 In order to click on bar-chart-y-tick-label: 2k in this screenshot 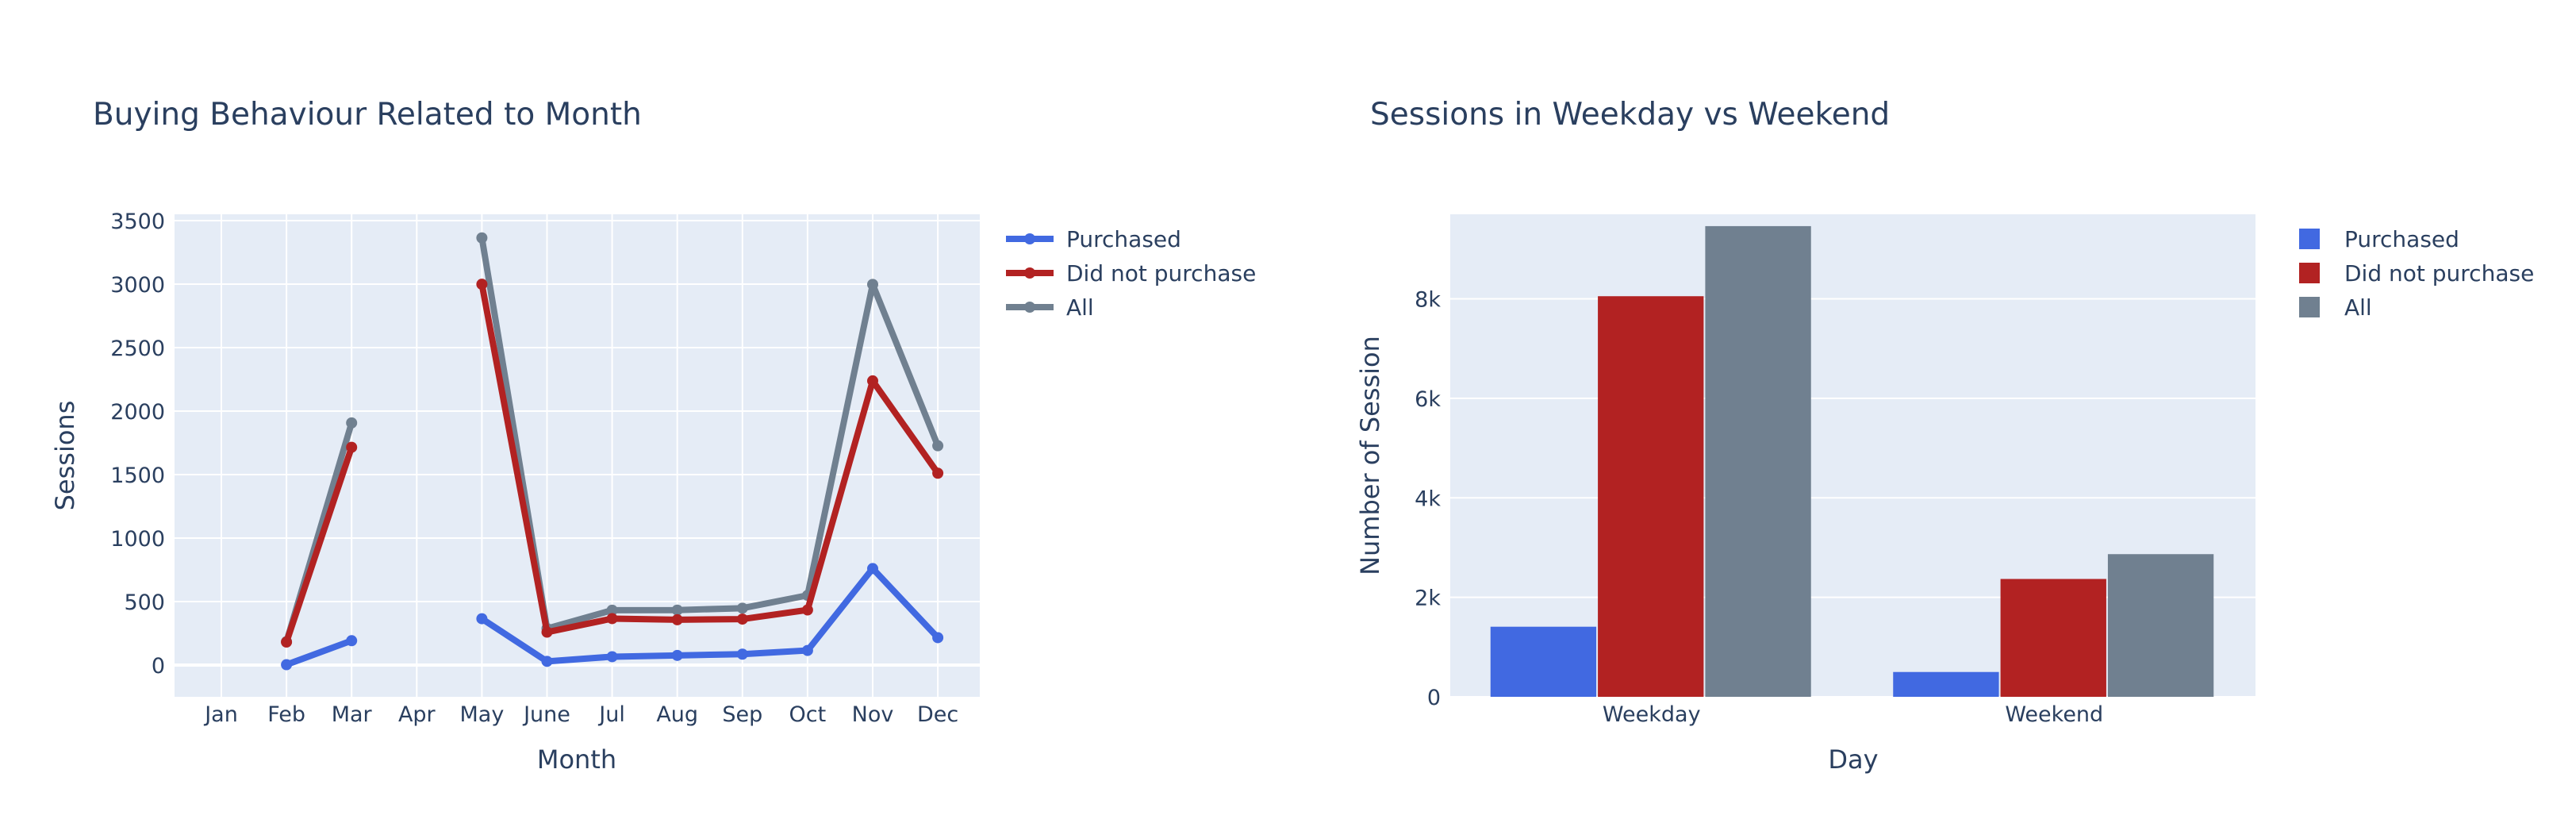, I will do `click(1428, 598)`.